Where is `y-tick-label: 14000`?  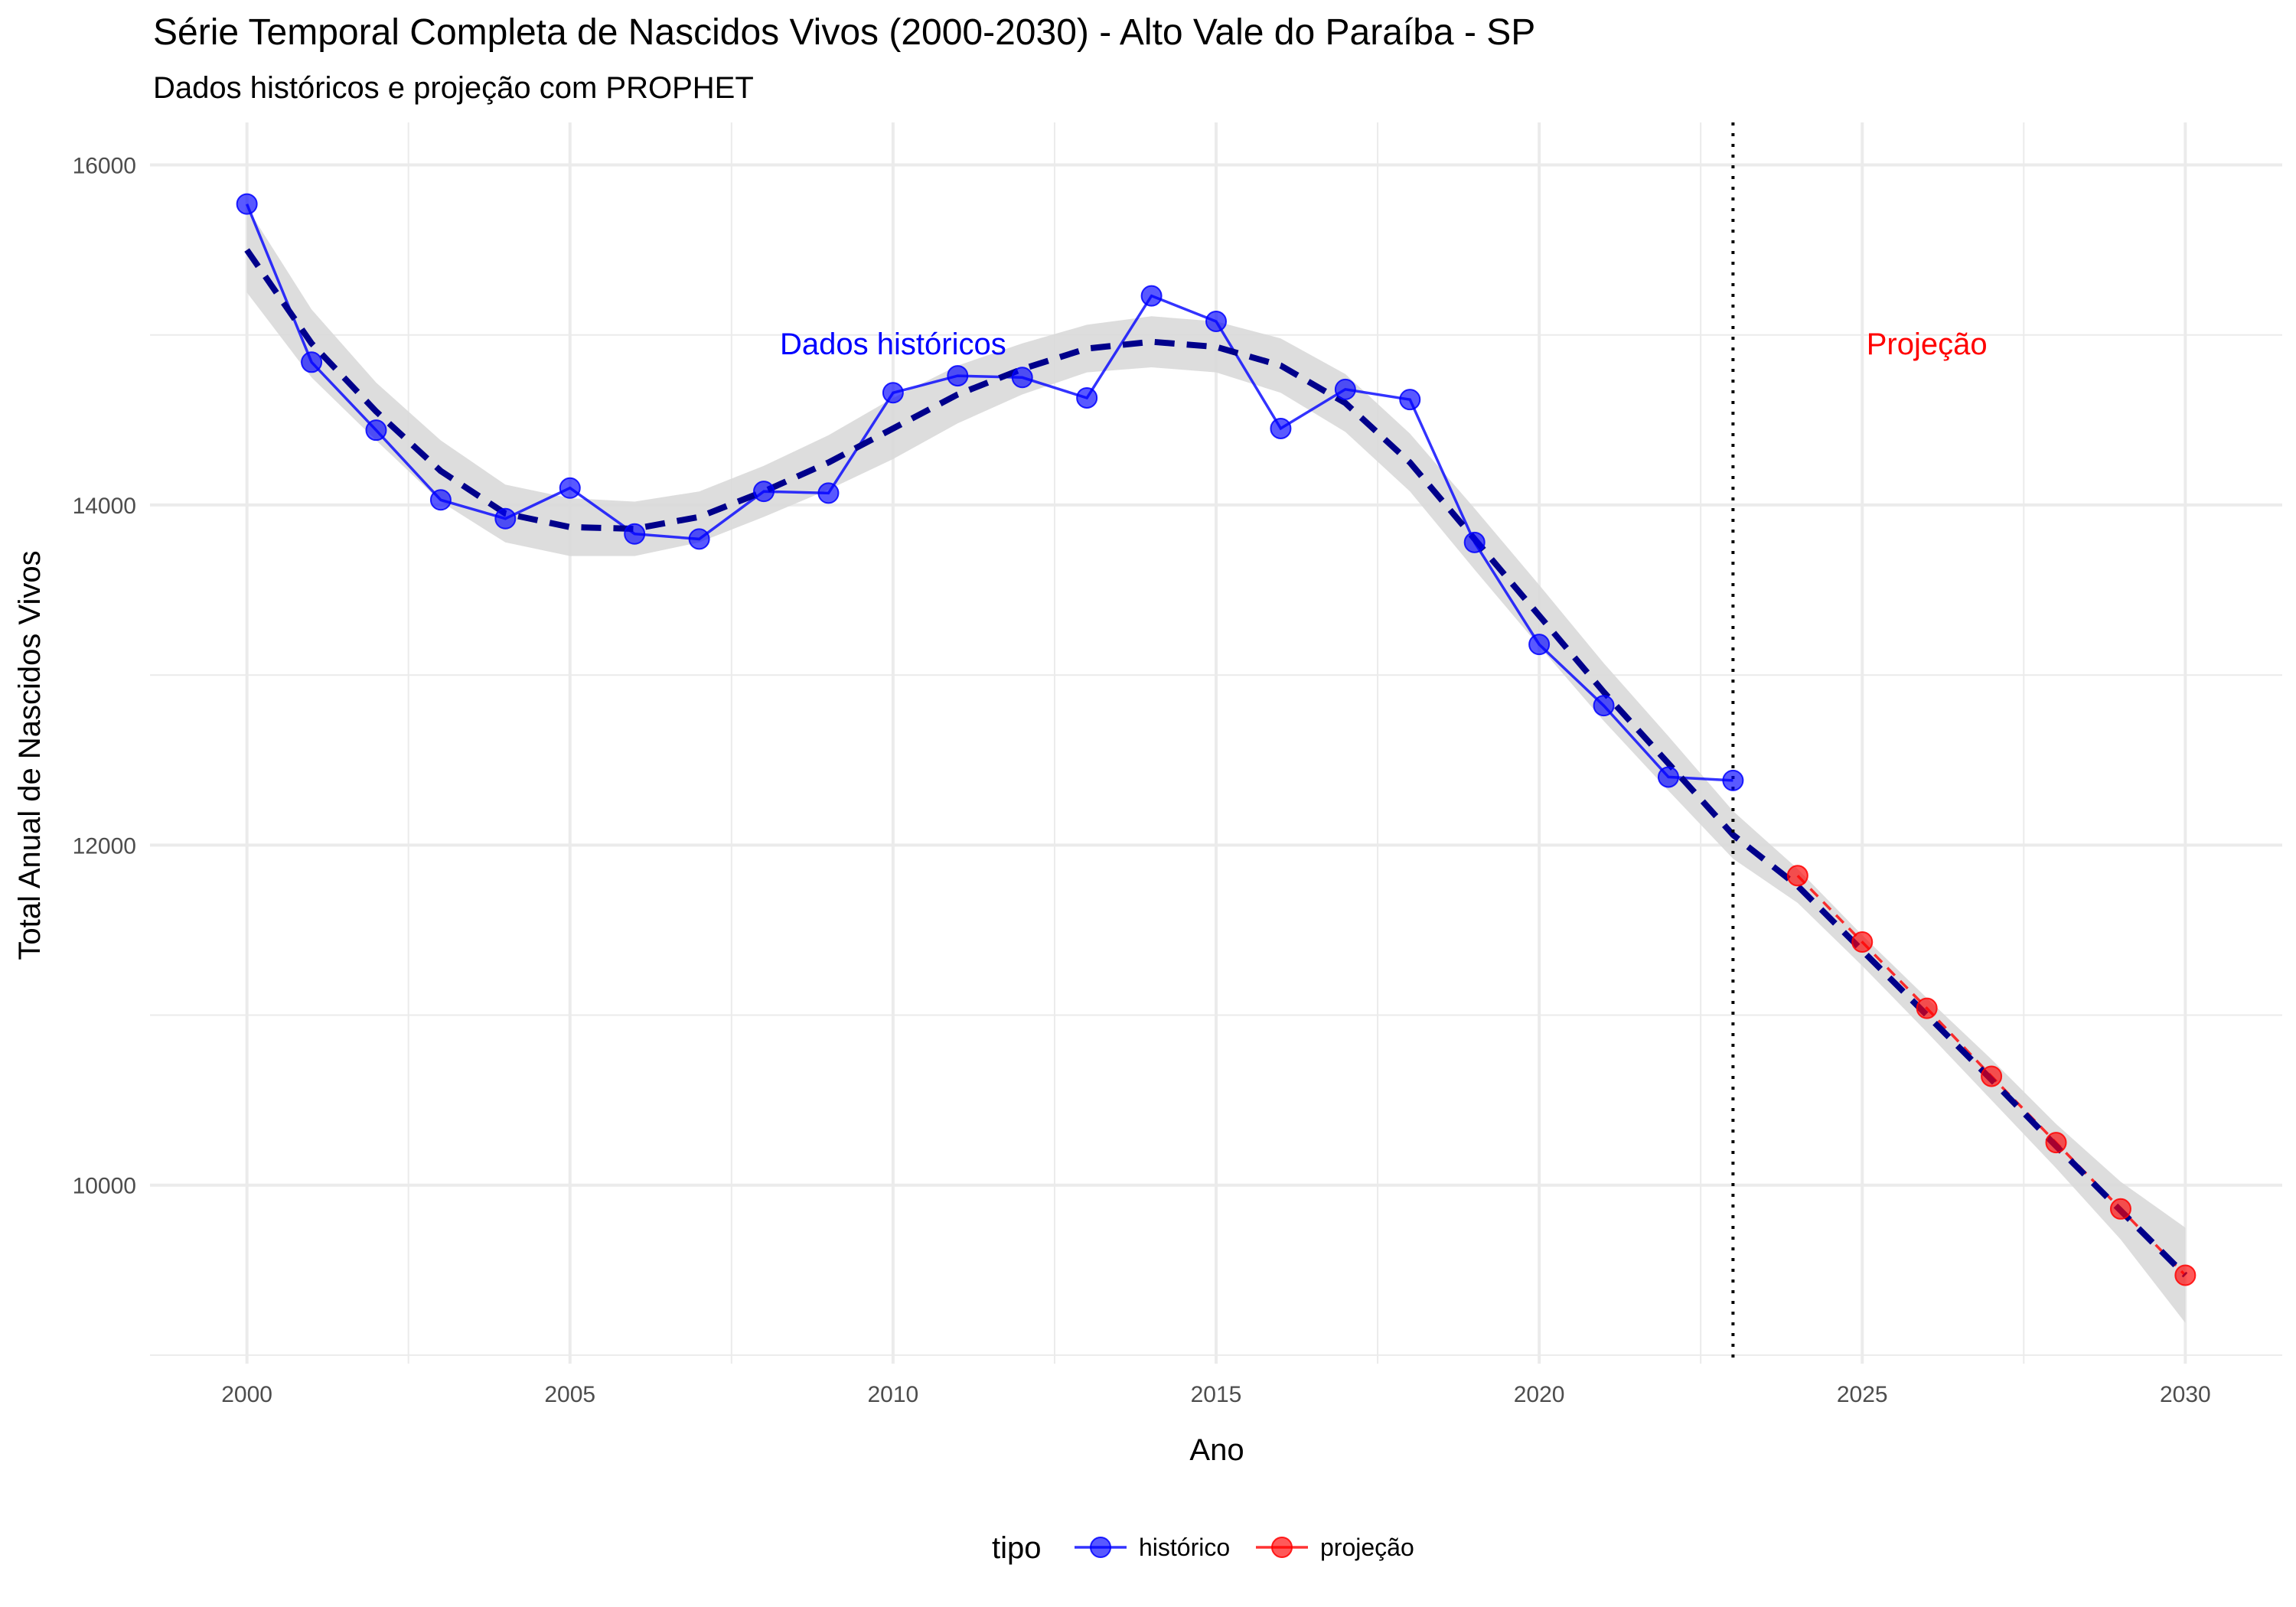 y-tick-label: 14000 is located at coordinates (104, 507).